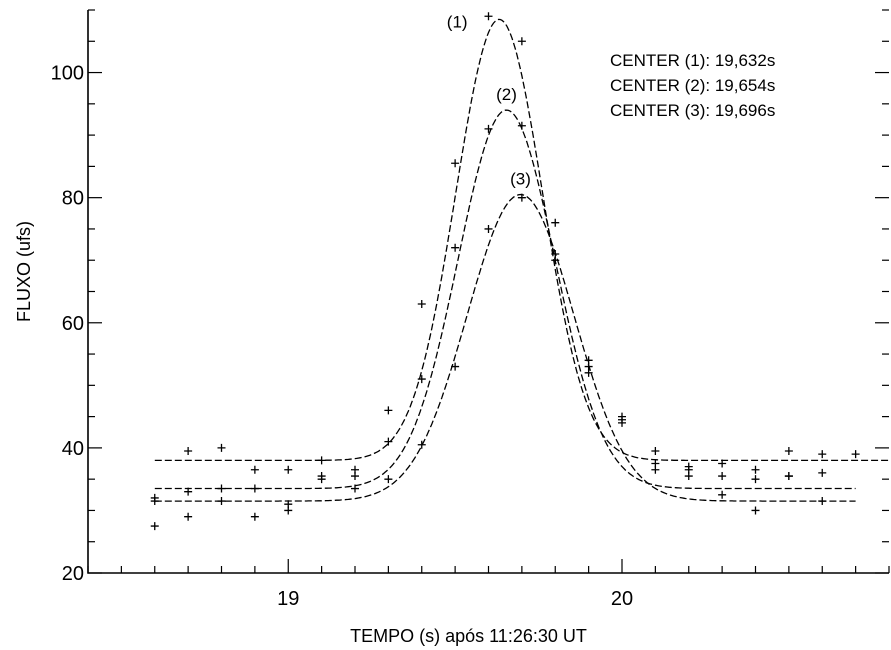 The height and width of the screenshot is (650, 891). What do you see at coordinates (622, 599) in the screenshot?
I see `x-tick-label: 20` at bounding box center [622, 599].